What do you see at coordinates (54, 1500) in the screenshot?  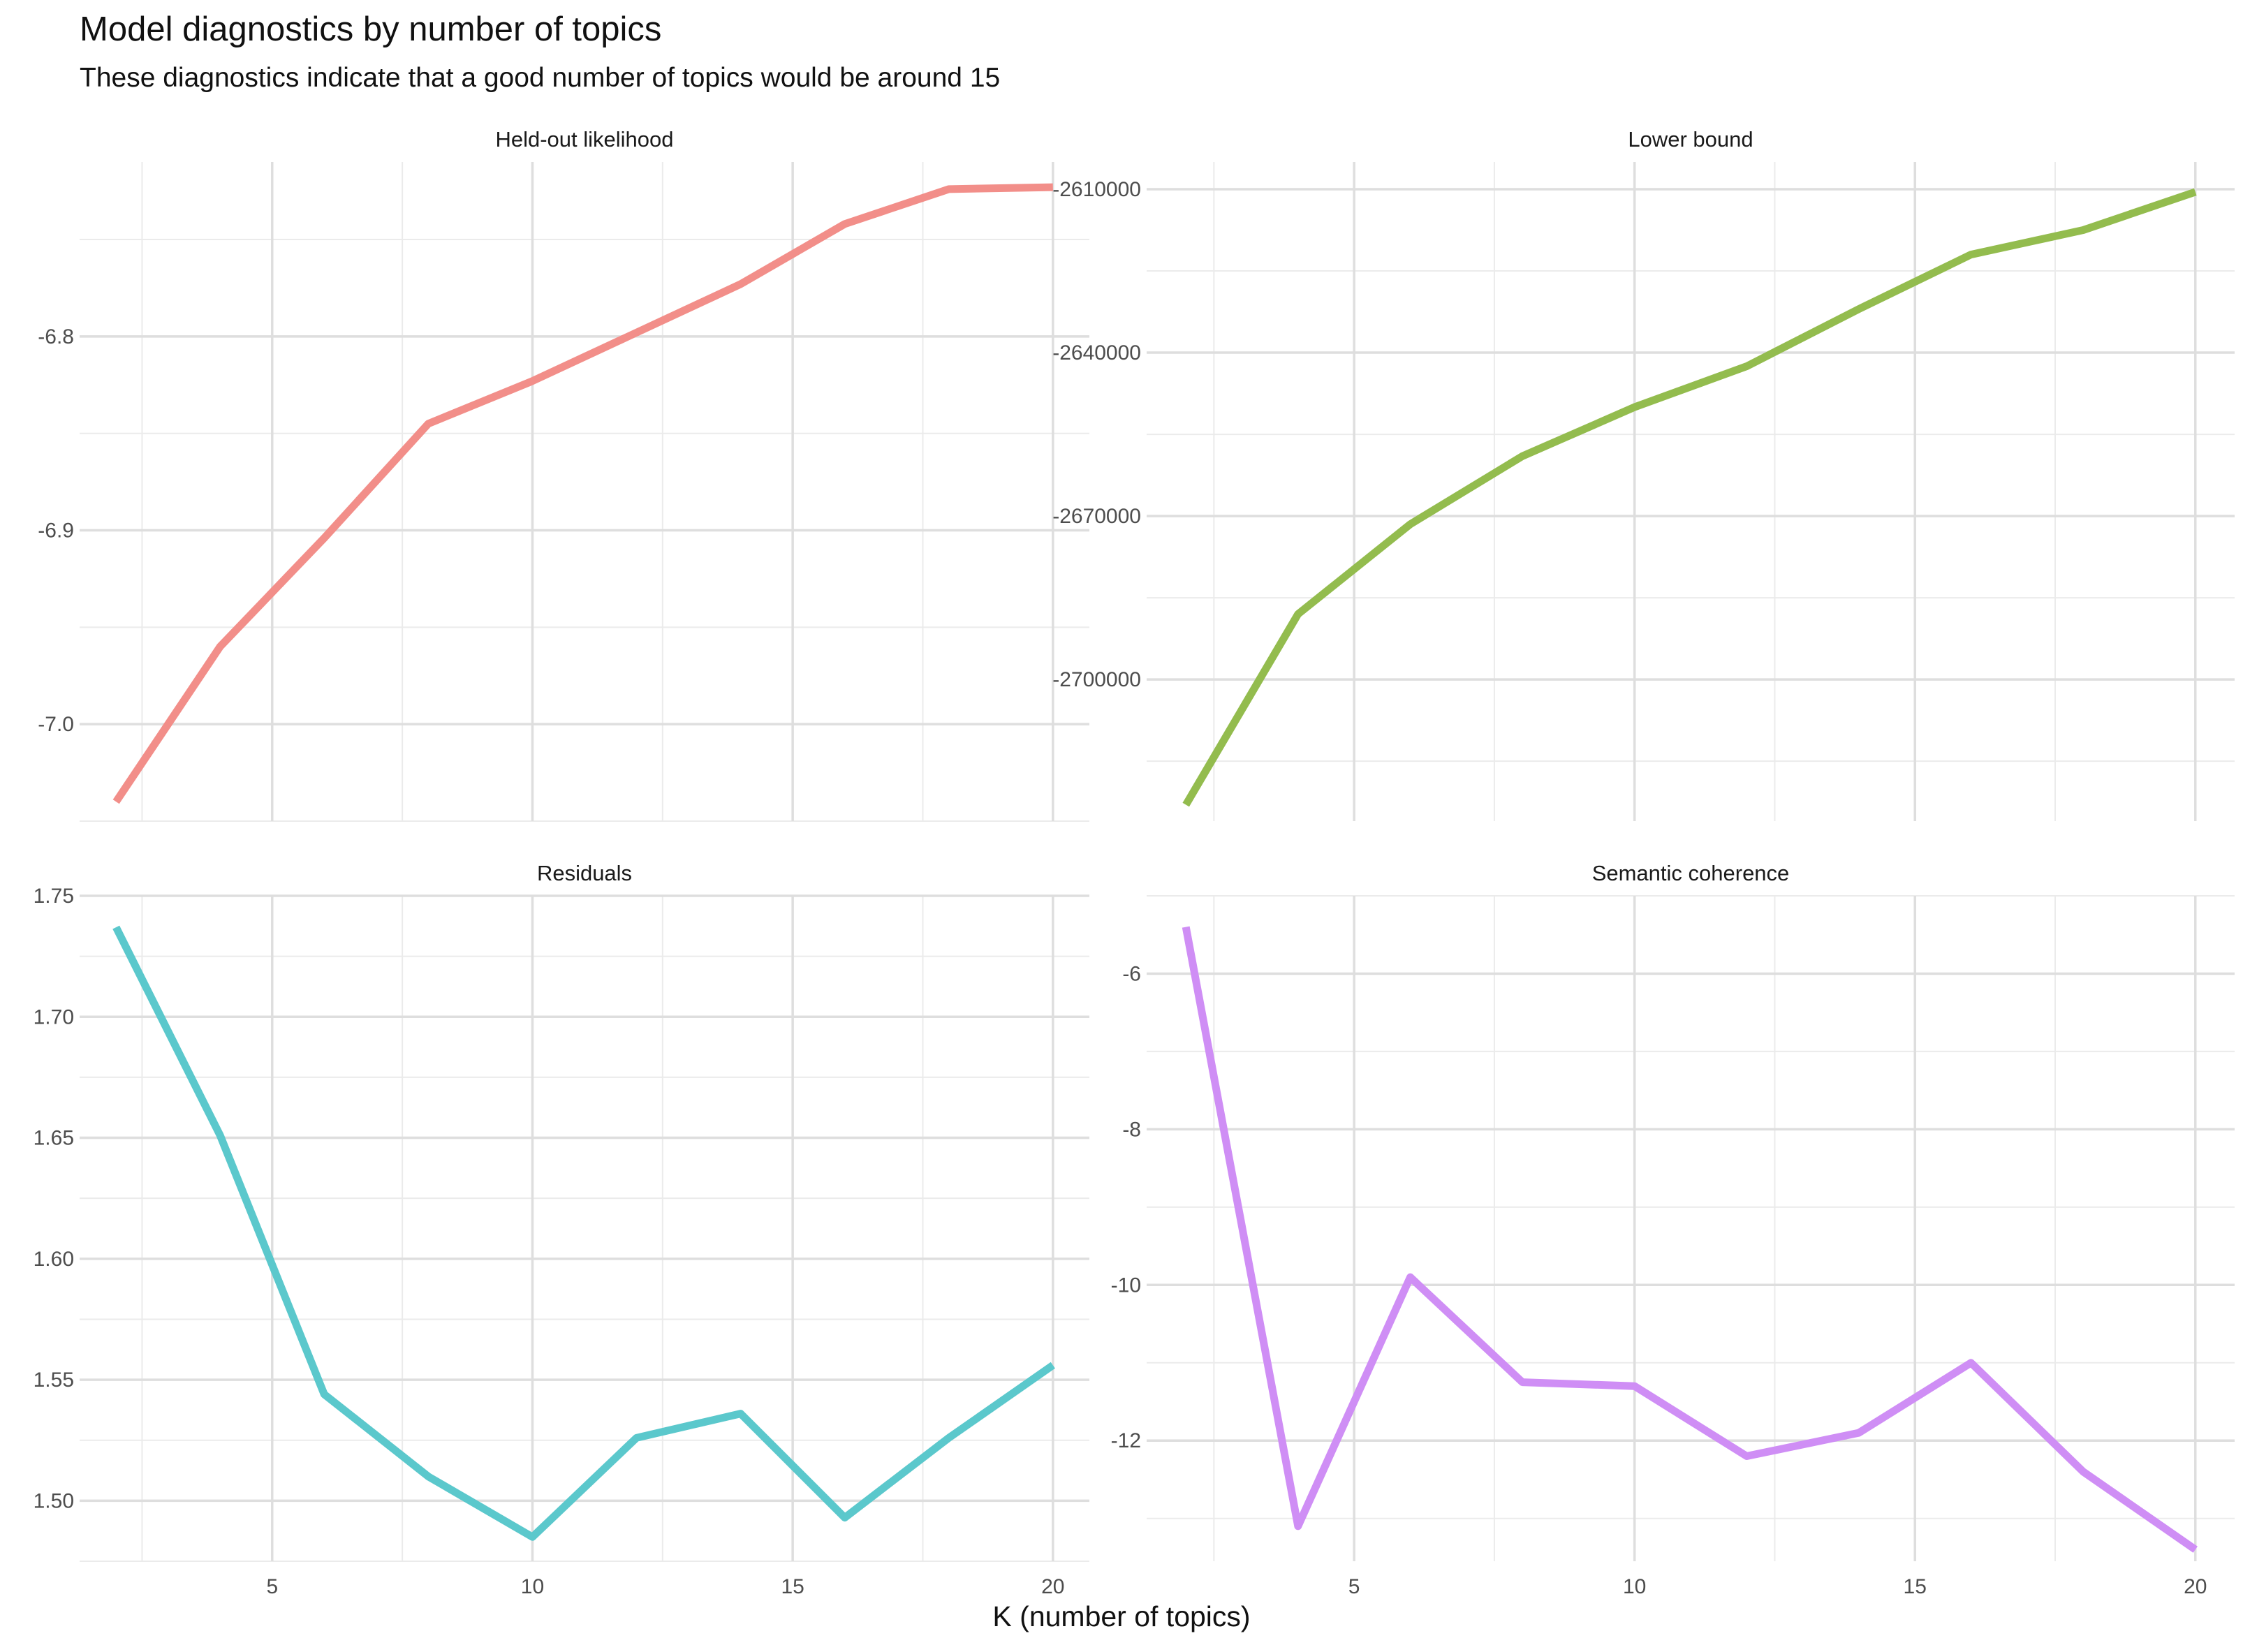 I see `residuals-ytick-label: 1.50` at bounding box center [54, 1500].